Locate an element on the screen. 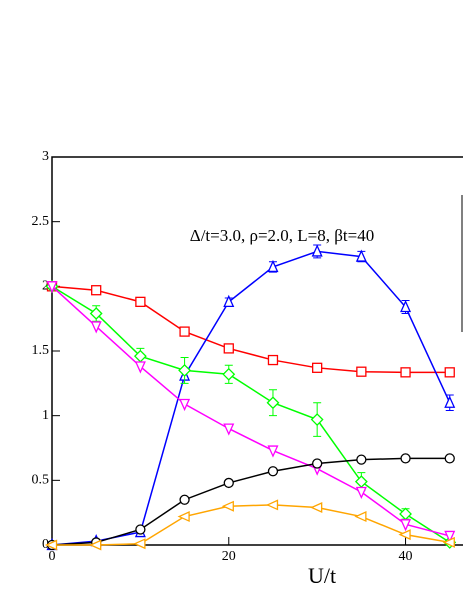 The image size is (463, 599). annotation: Δ/t=3.0, ρ=2.0, L=8, βt=40 is located at coordinates (282, 235).